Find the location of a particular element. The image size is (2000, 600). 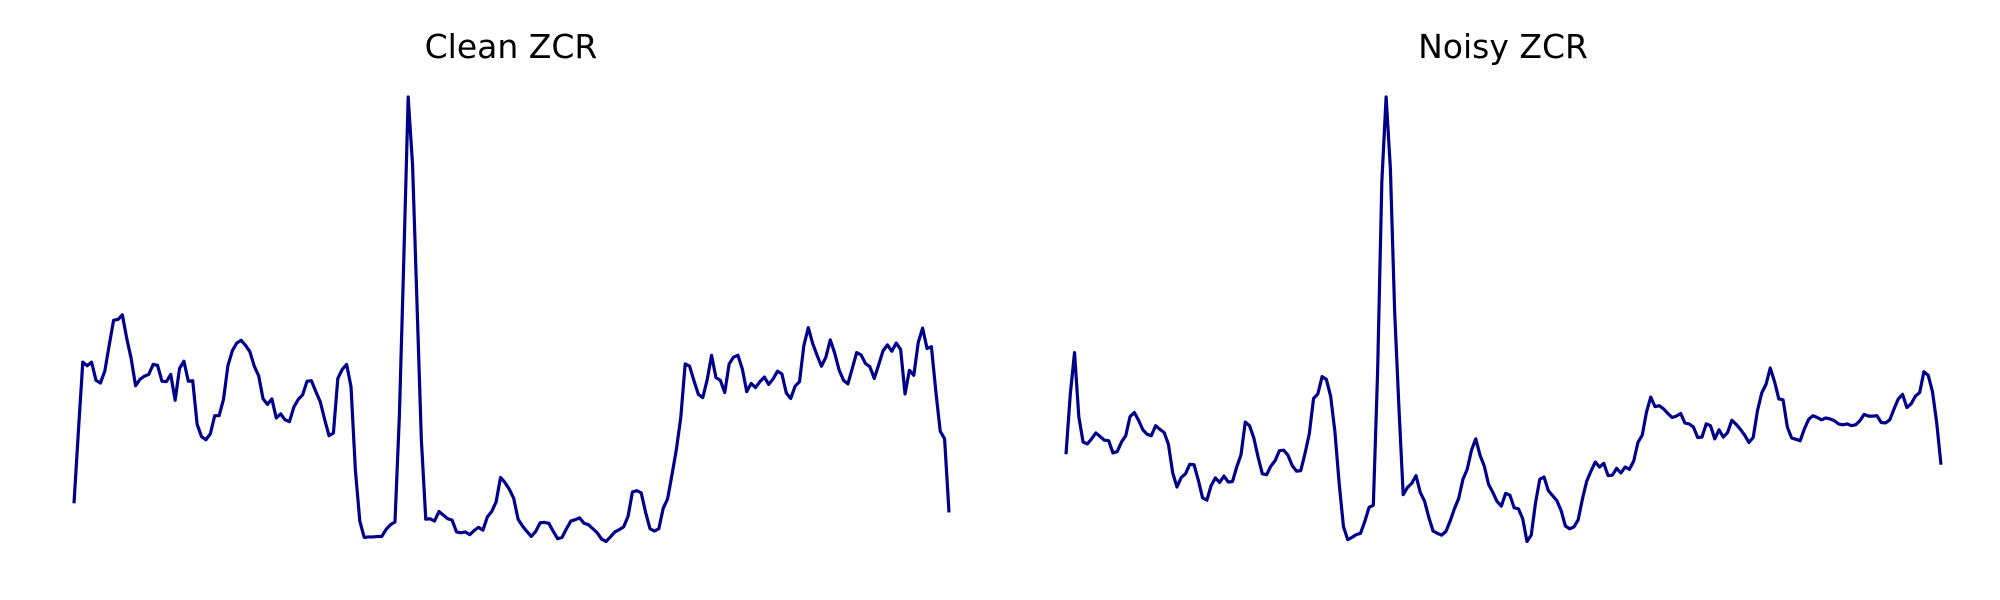

noisy-zcr-title: Noisy ZCR is located at coordinates (1503, 46).